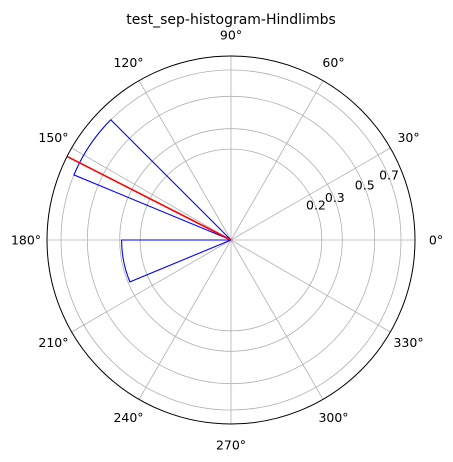  What do you see at coordinates (408, 137) in the screenshot?
I see `angle-tick-label: 30°` at bounding box center [408, 137].